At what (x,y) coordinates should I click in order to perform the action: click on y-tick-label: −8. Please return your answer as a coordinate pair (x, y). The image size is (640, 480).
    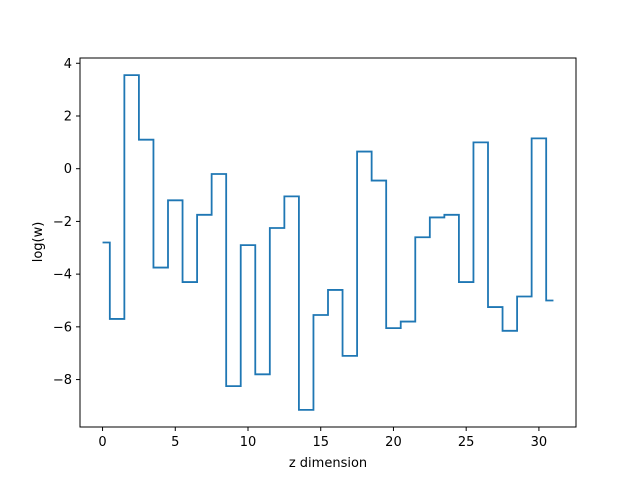
    Looking at the image, I should click on (62, 380).